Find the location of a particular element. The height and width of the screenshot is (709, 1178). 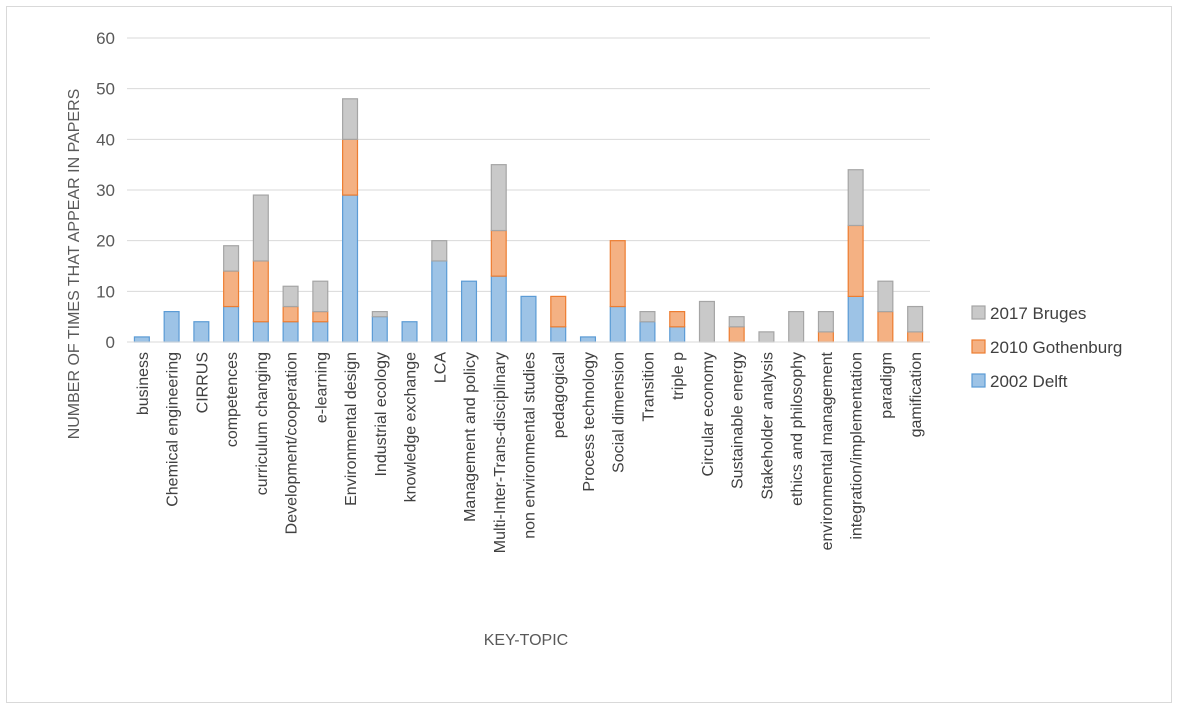

category-label: non environmental studies is located at coordinates (530, 445).